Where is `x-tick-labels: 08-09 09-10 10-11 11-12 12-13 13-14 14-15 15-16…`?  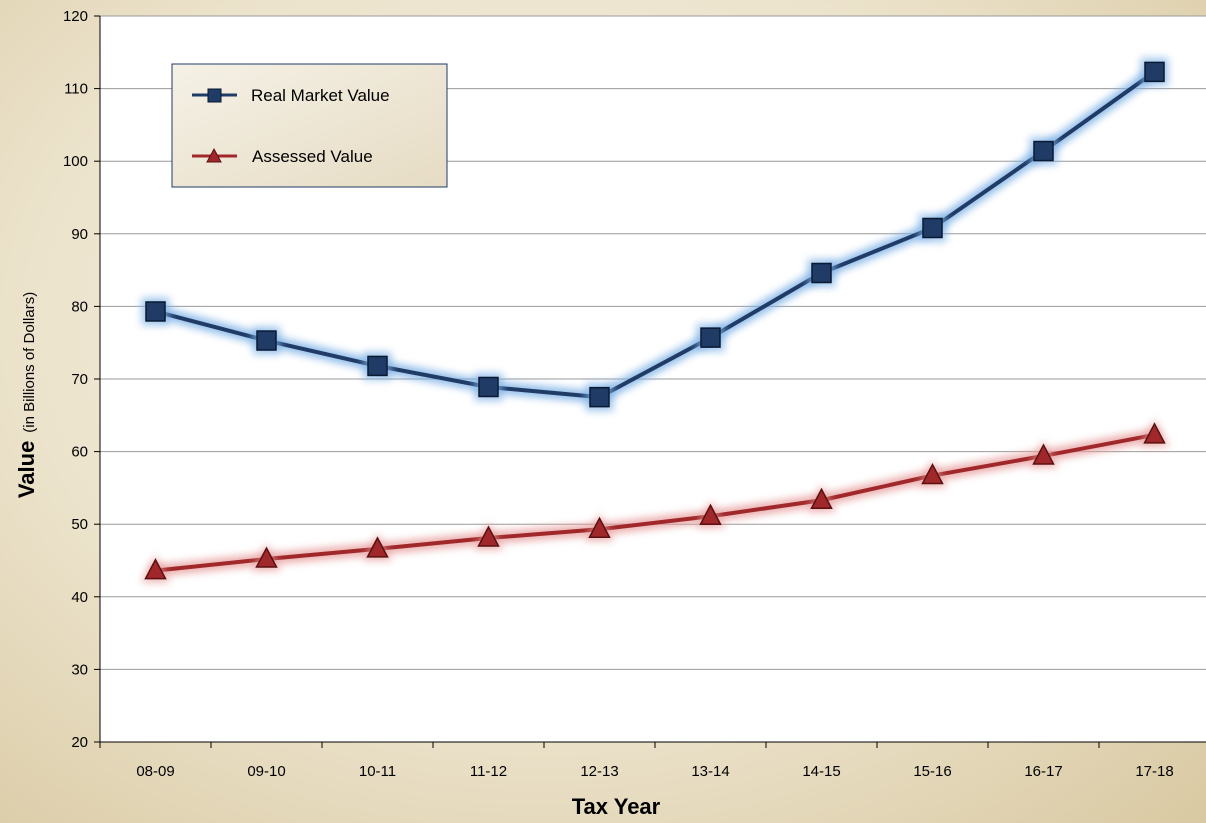
x-tick-labels: 08-09 09-10 10-11 11-12 12-13 13-14 14-15 15-16… is located at coordinates (654, 771).